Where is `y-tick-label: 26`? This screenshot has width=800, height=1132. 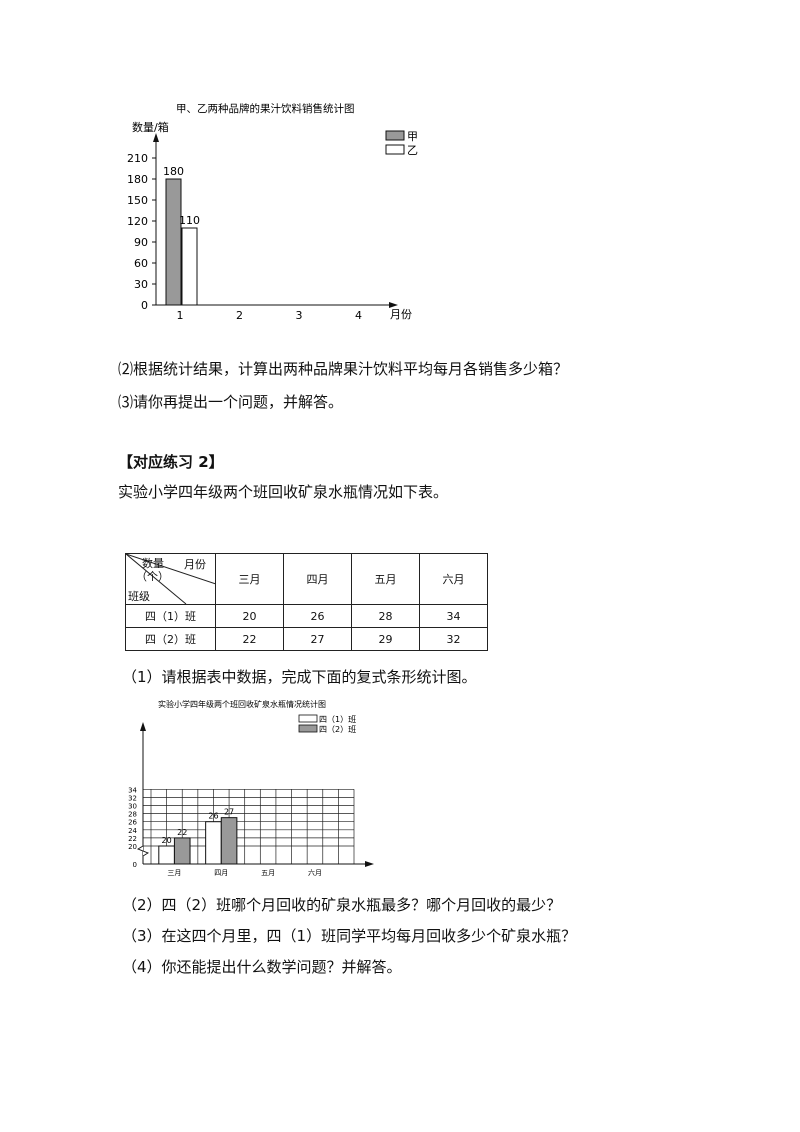 y-tick-label: 26 is located at coordinates (132, 823).